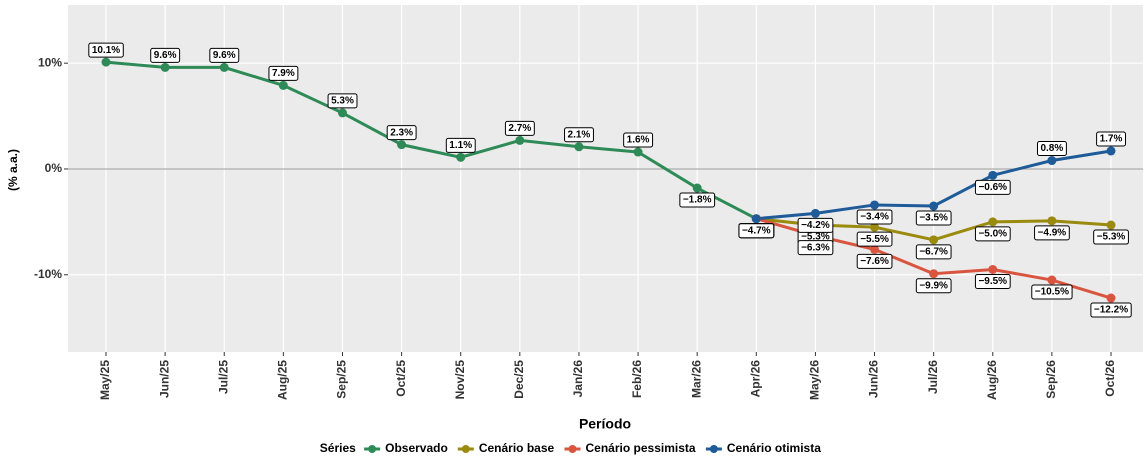 Image resolution: width=1145 pixels, height=458 pixels. I want to click on value-label: −9.5%, so click(992, 281).